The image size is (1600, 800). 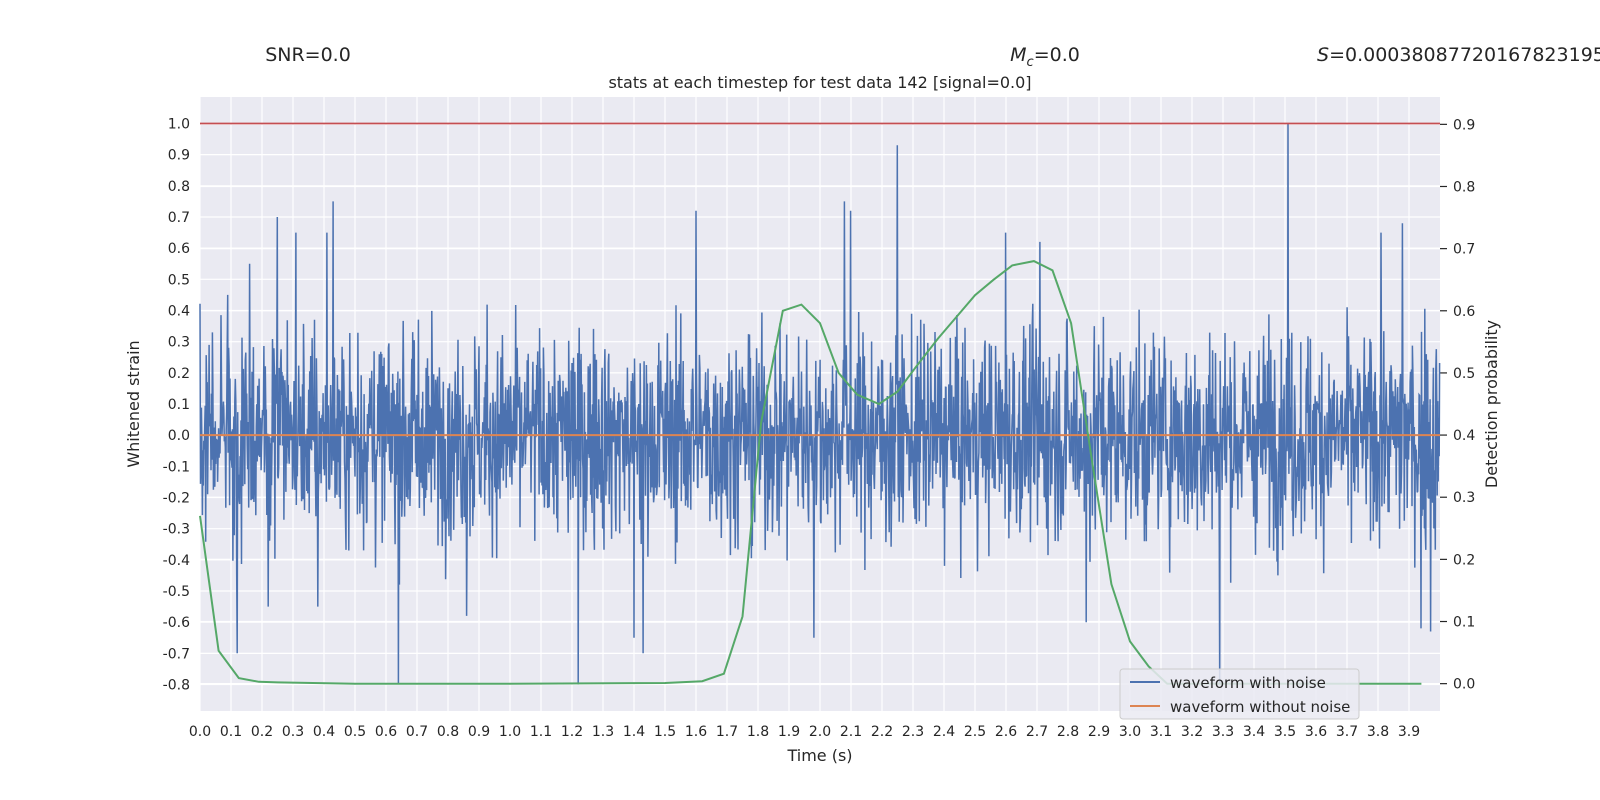 I want to click on s-statistic-symbol: S, so click(x=1323, y=55).